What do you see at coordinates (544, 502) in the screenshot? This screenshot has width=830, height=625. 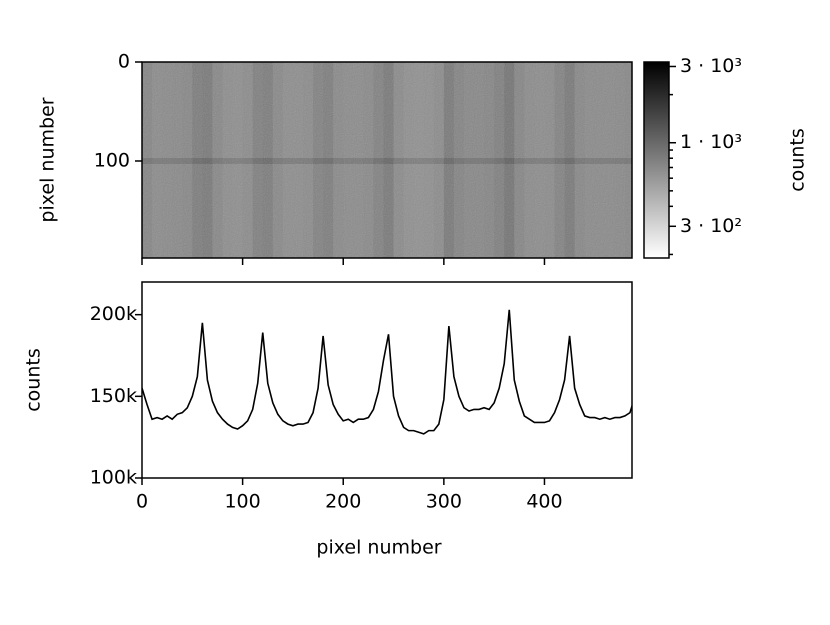 I see `x-tick-label: 400` at bounding box center [544, 502].